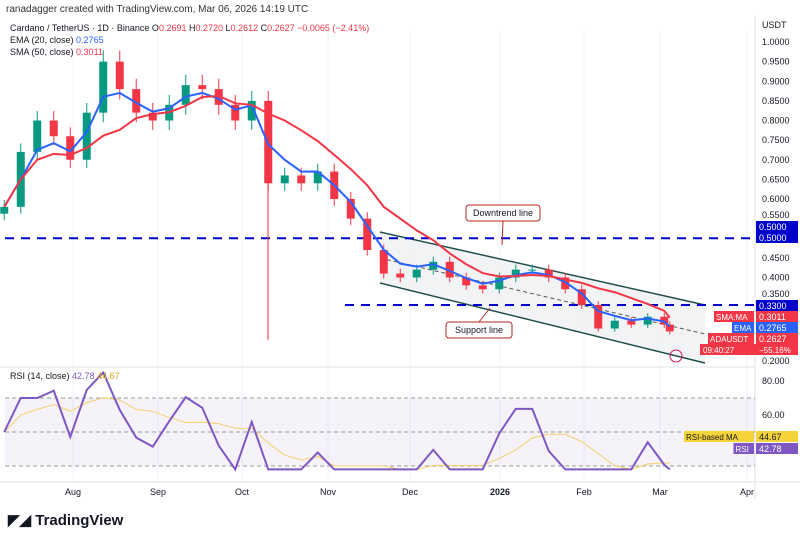  Describe the element at coordinates (83, 376) in the screenshot. I see `rsi-value: 42.78` at that location.